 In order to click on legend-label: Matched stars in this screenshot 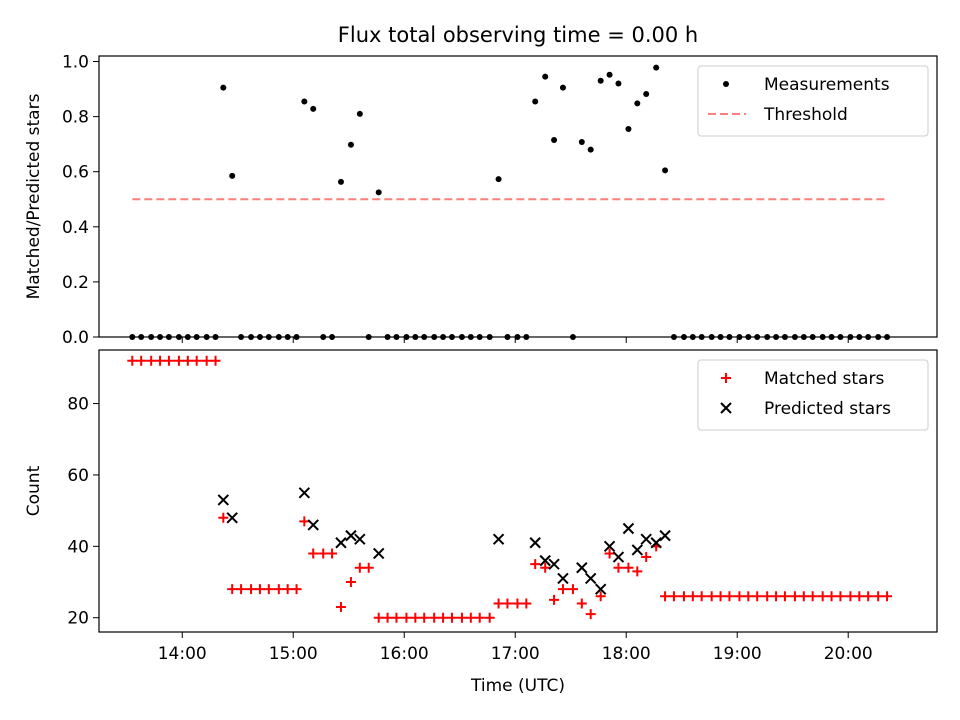, I will do `click(824, 379)`.